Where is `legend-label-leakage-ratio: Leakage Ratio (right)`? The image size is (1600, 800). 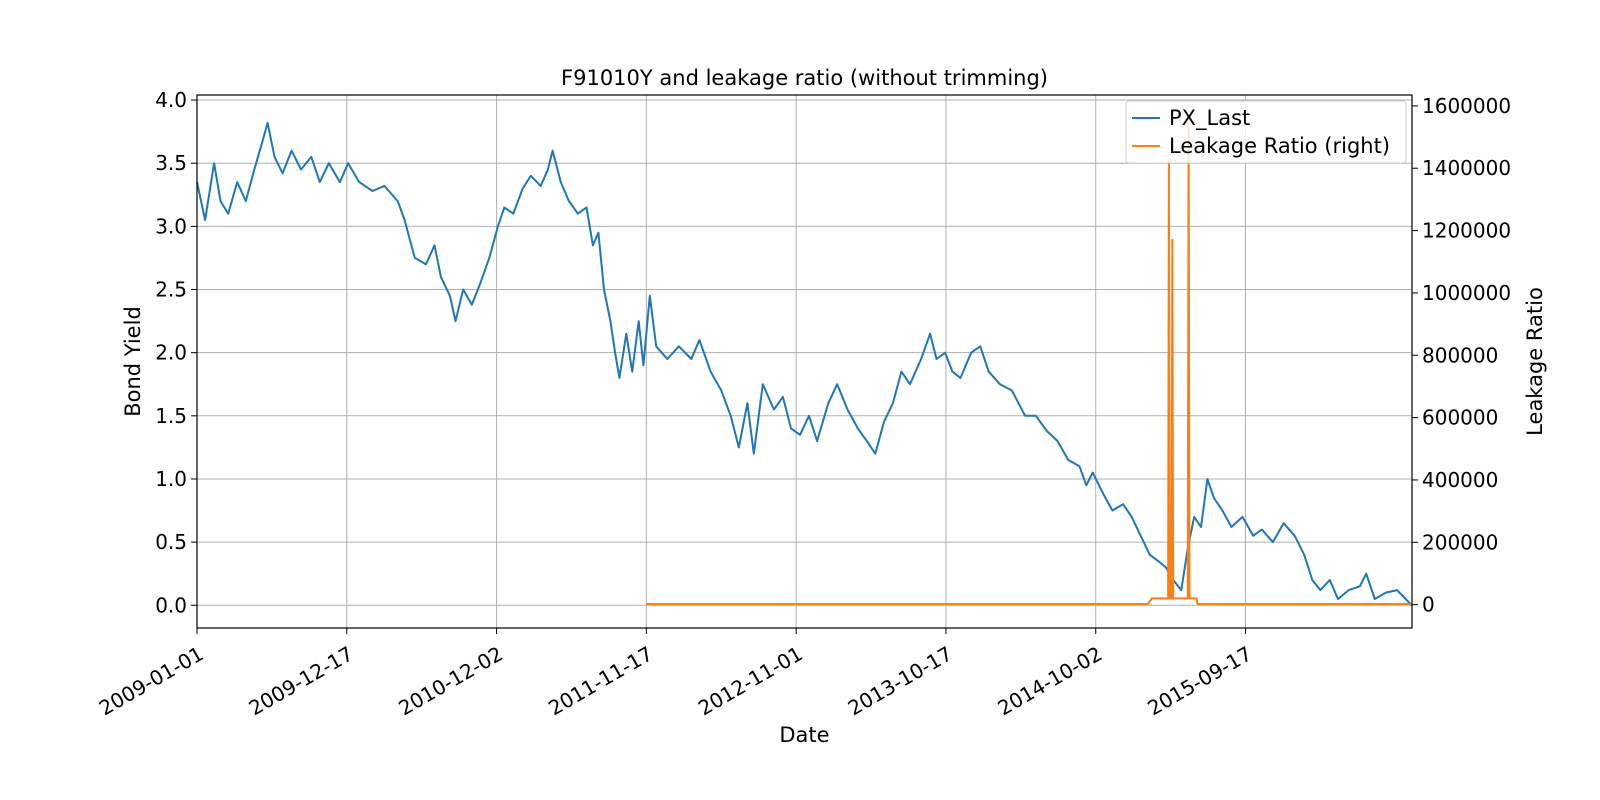 legend-label-leakage-ratio: Leakage Ratio (right) is located at coordinates (1279, 146).